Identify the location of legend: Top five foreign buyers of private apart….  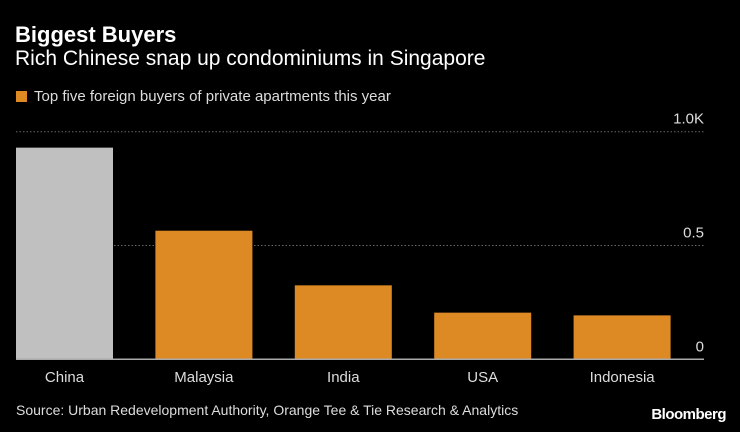
(203, 96).